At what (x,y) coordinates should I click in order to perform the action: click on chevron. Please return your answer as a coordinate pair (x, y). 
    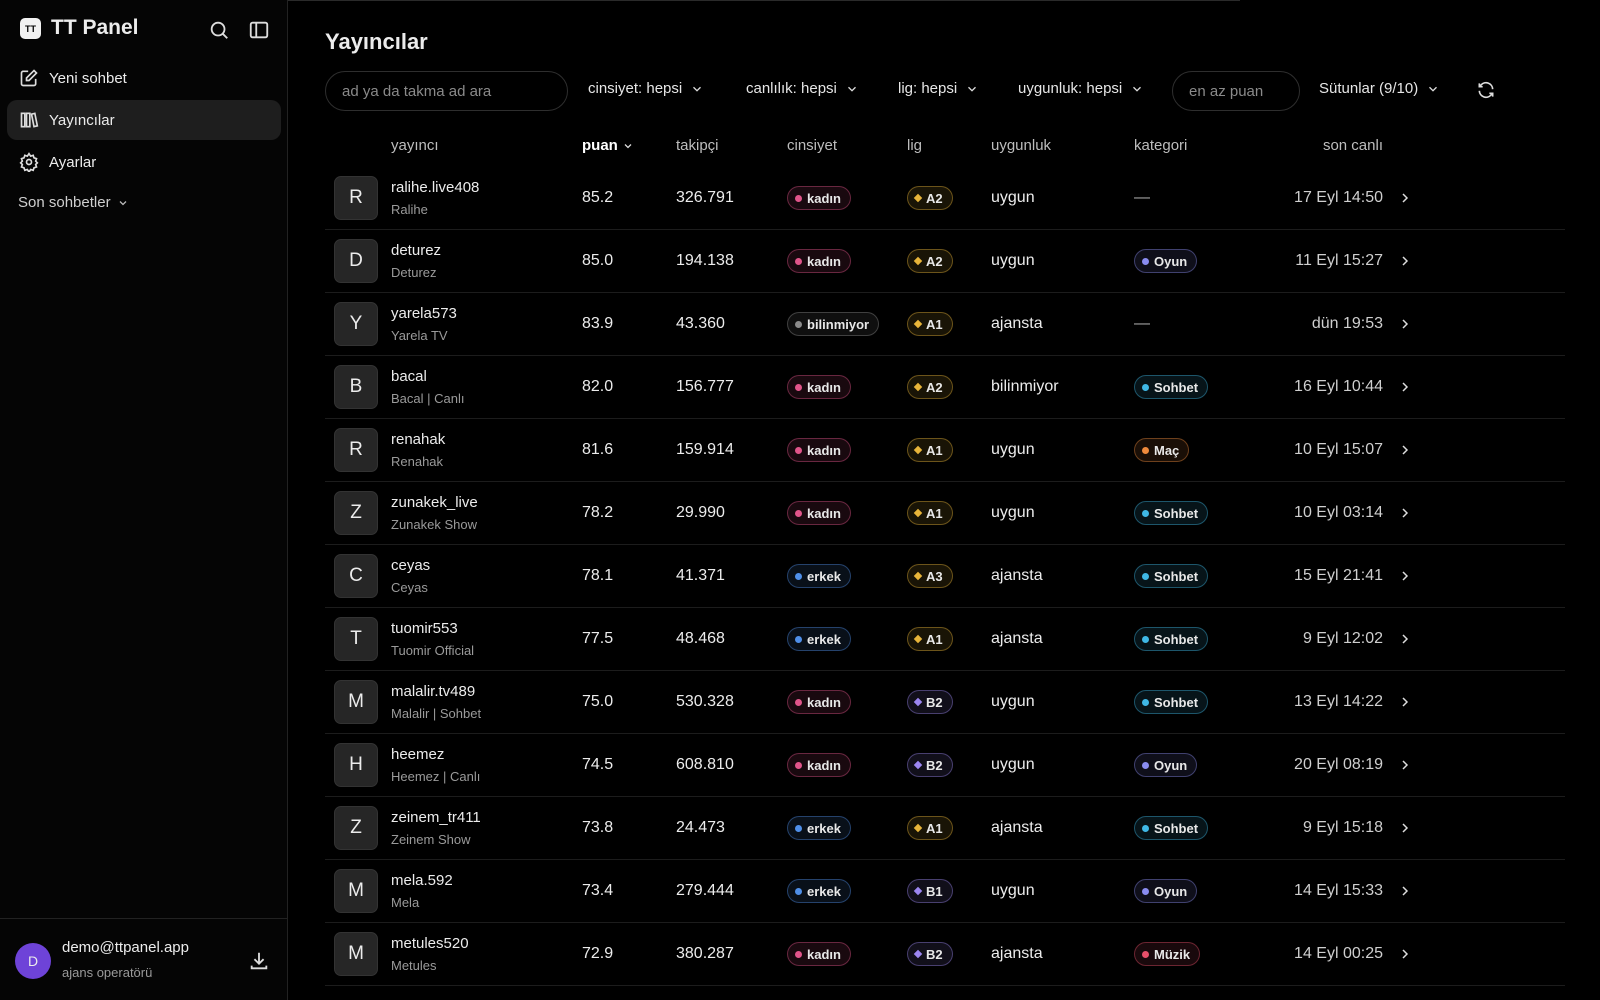
    Looking at the image, I should click on (972, 89).